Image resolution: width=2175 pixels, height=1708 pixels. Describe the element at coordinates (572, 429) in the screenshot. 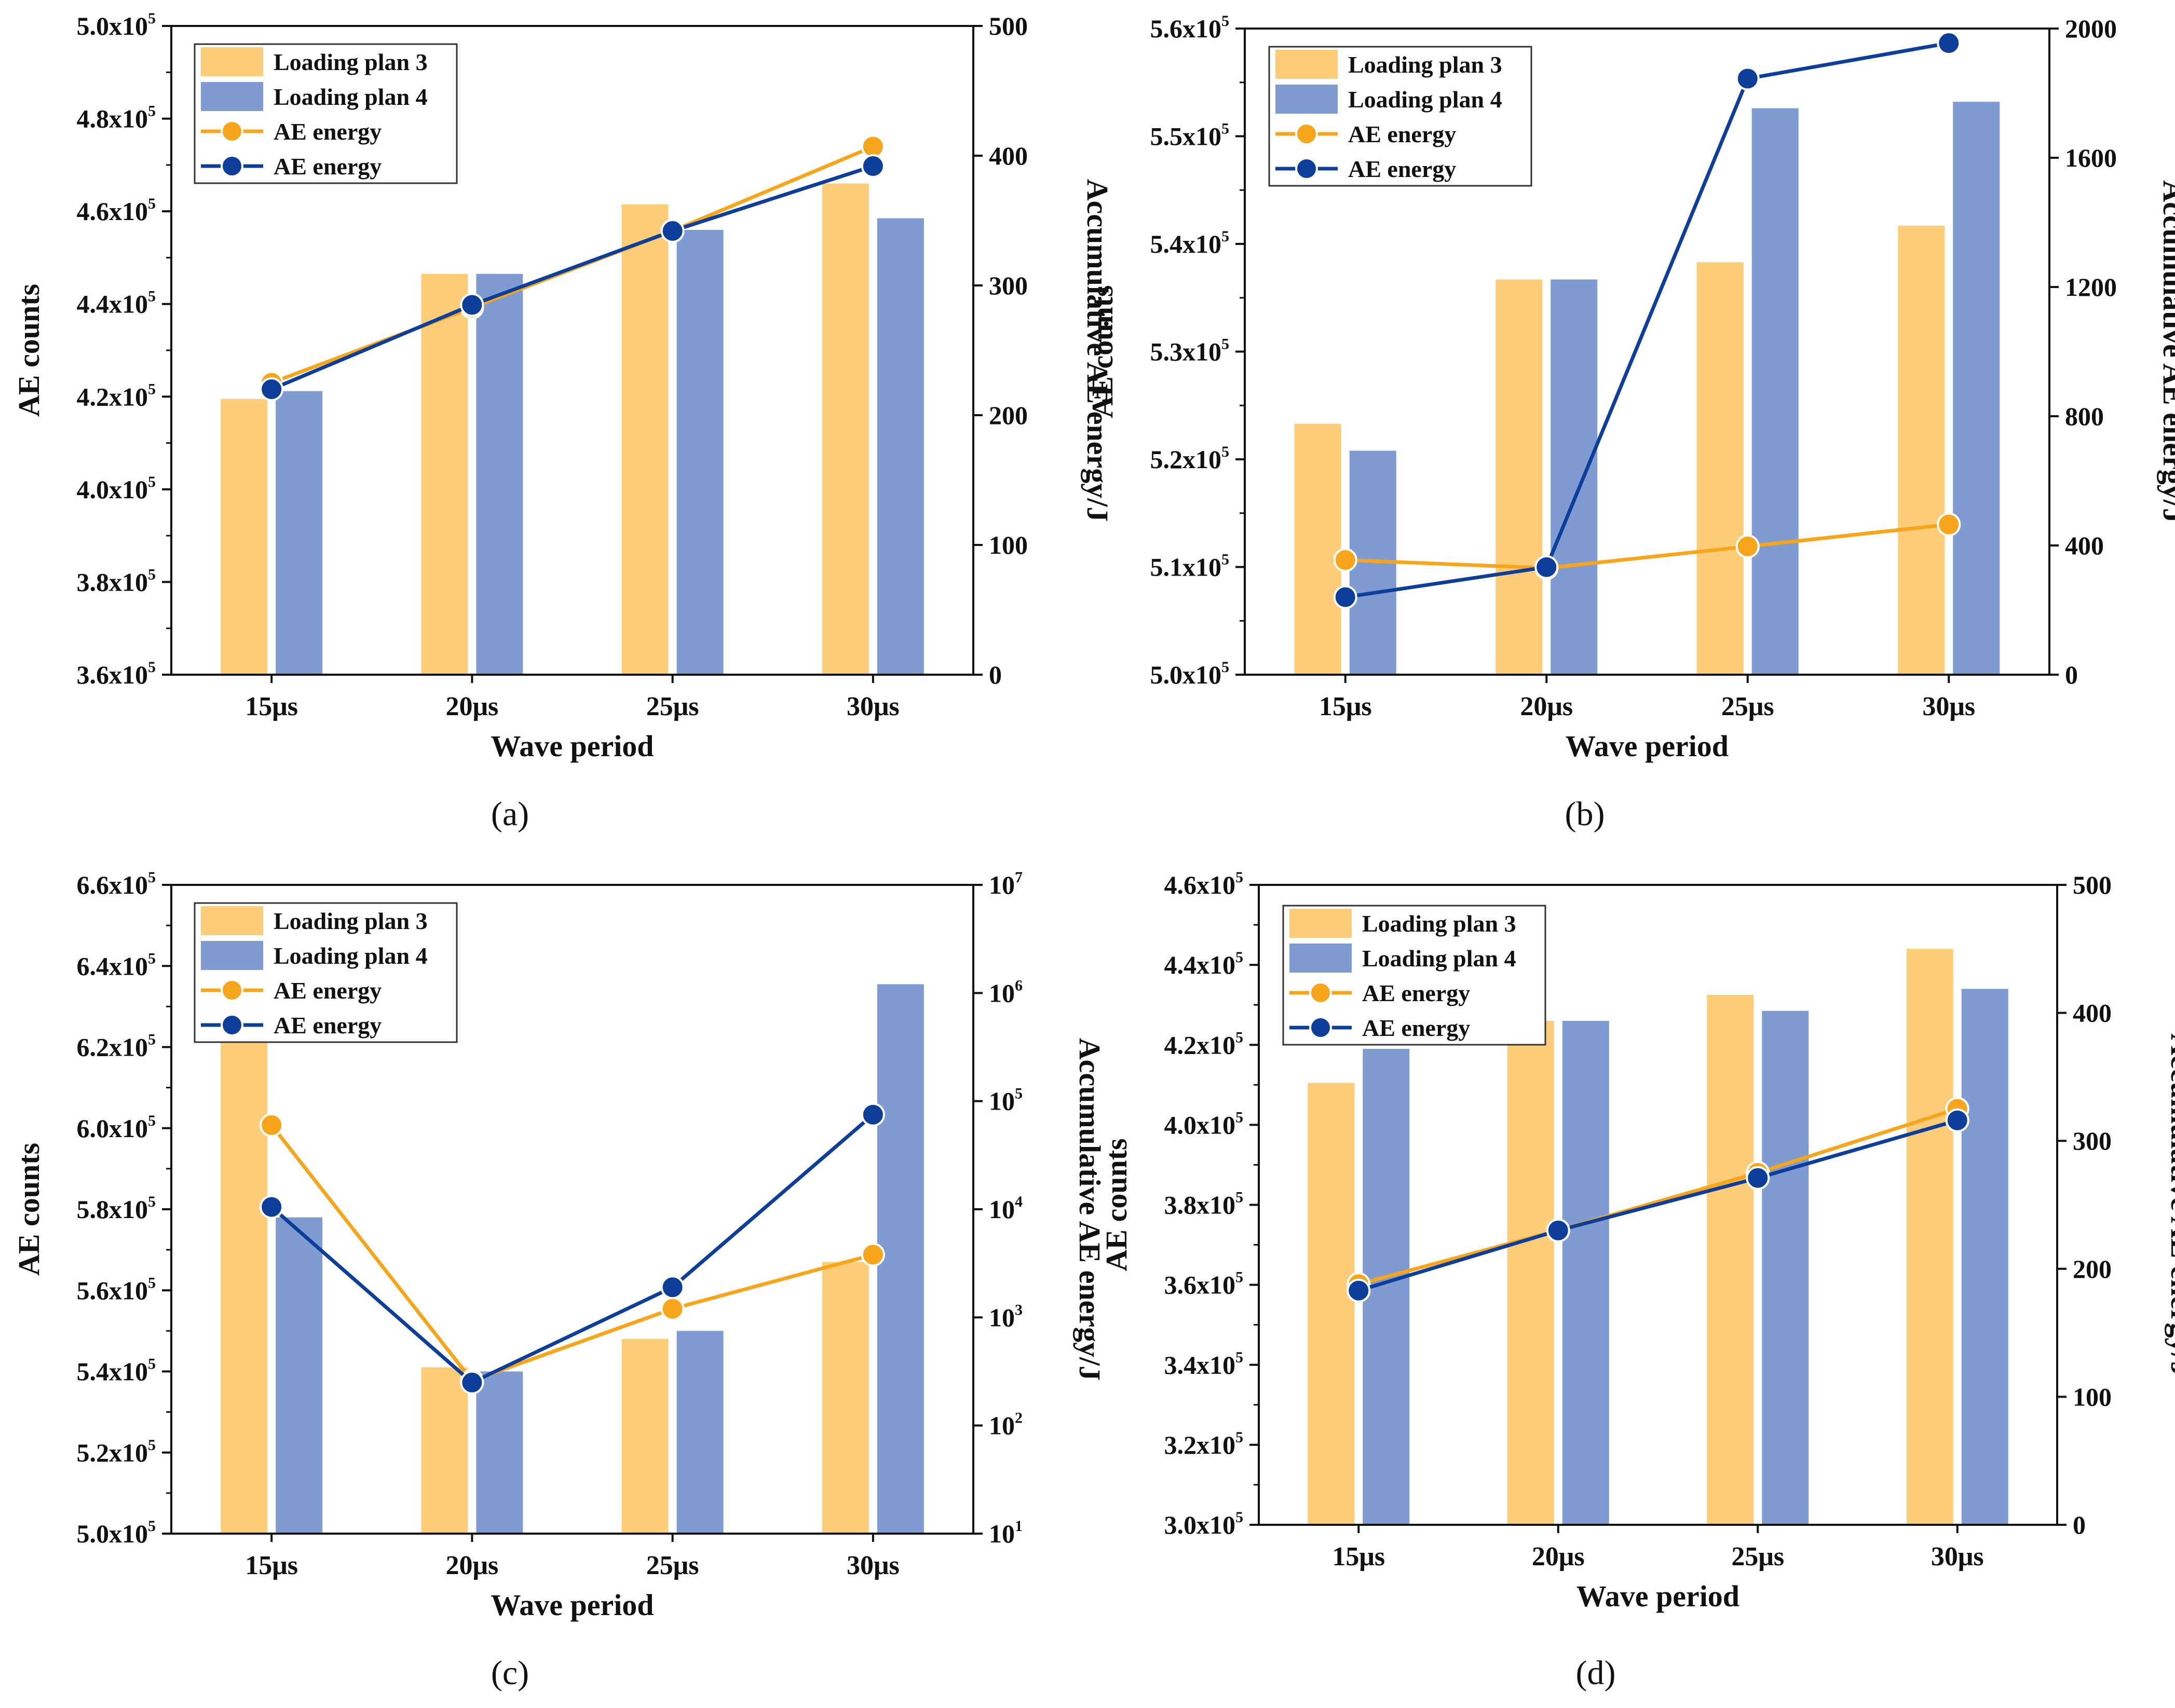

I see `bars` at that location.